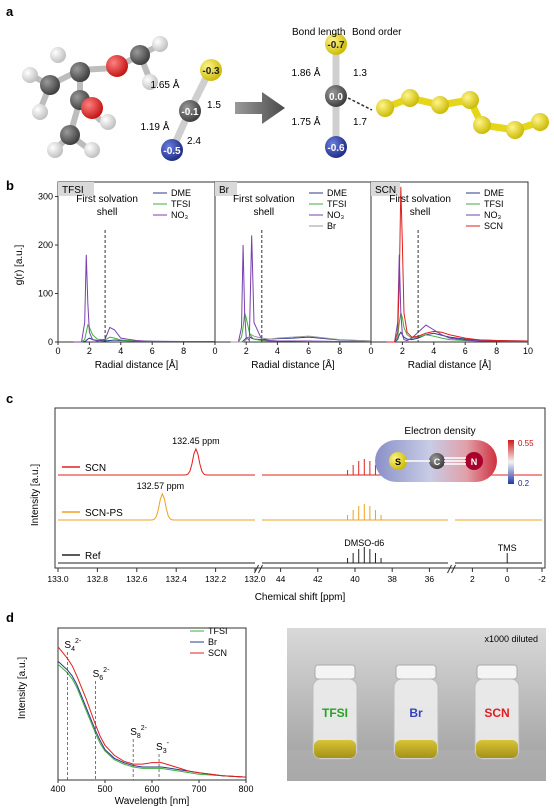 The image size is (554, 810). I want to click on nmr-x-tick-label: 132.4, so click(177, 579).